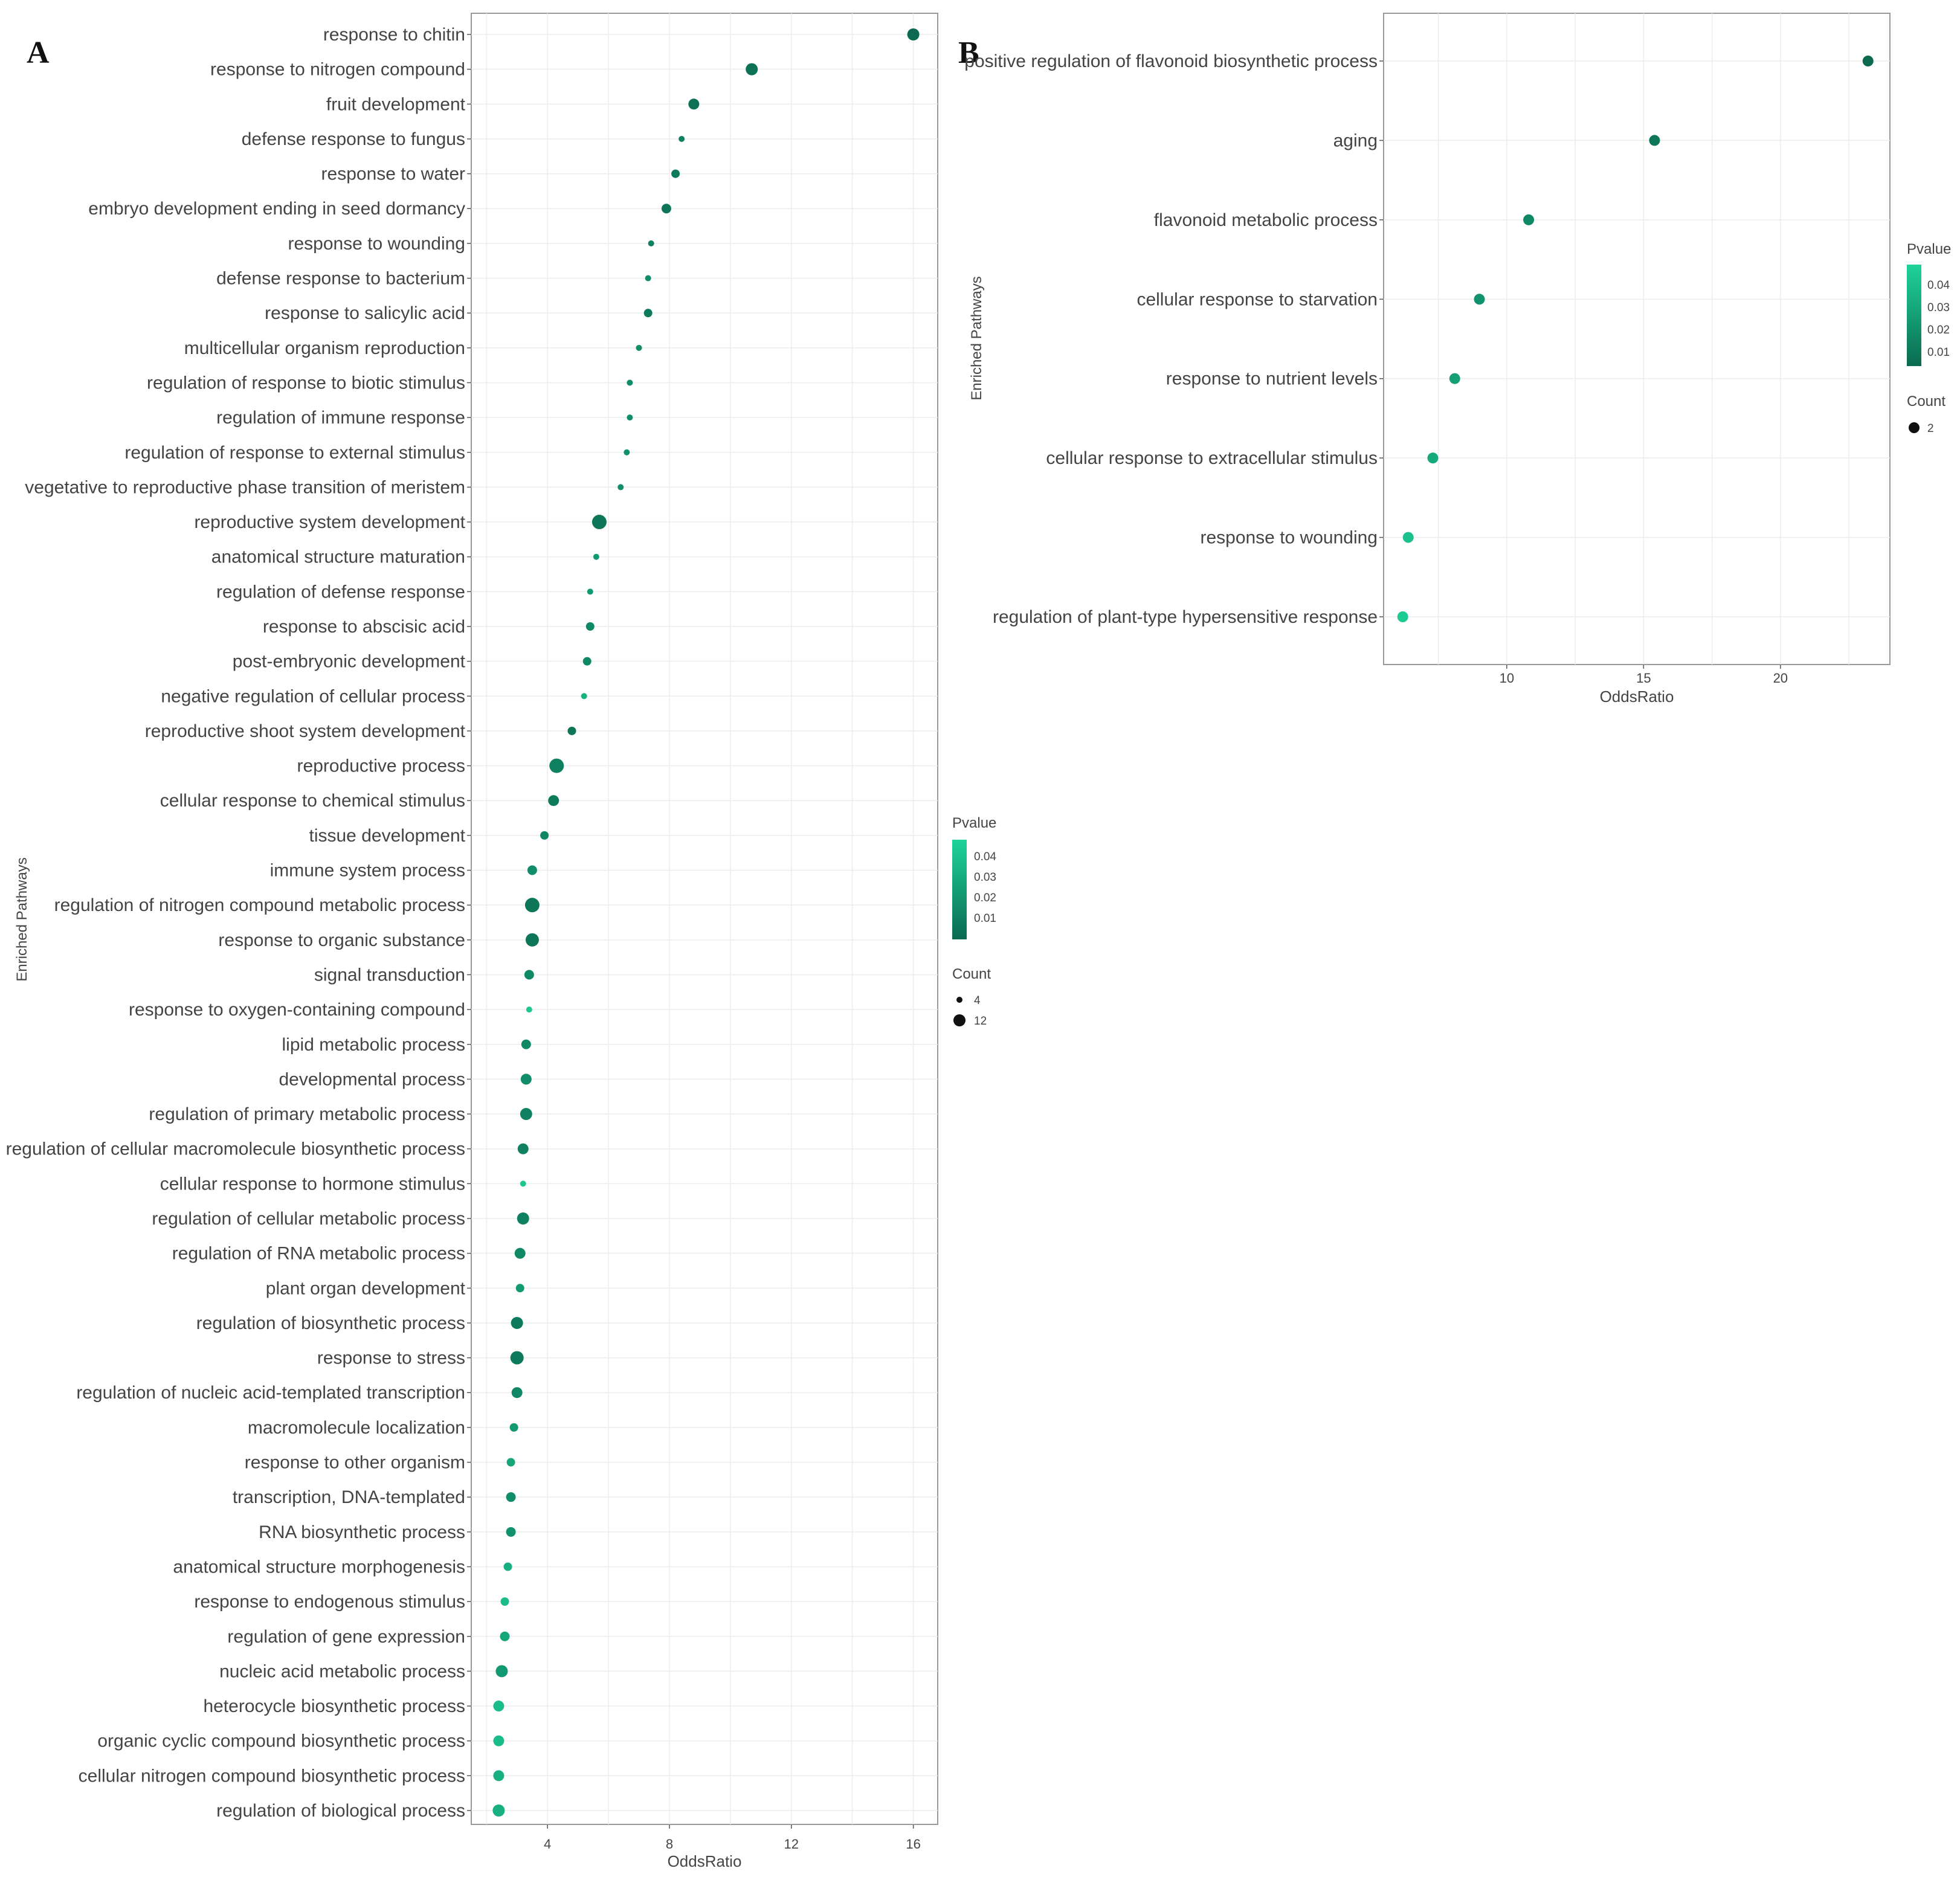 The image size is (1960, 1883). Describe the element at coordinates (1289, 538) in the screenshot. I see `panel-b-category-label: response to wounding` at that location.